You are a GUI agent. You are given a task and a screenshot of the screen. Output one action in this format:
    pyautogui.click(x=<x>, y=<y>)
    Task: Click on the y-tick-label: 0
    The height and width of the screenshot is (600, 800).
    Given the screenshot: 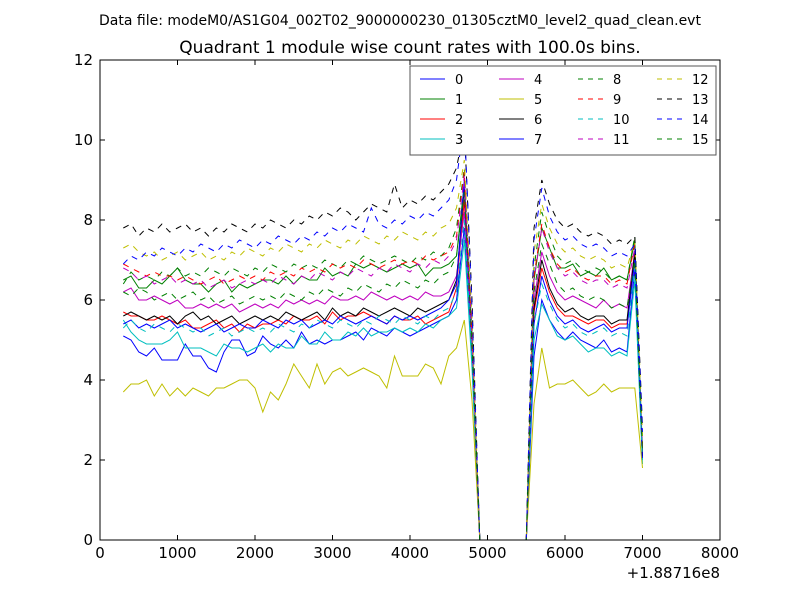 What is the action you would take?
    pyautogui.click(x=88, y=540)
    